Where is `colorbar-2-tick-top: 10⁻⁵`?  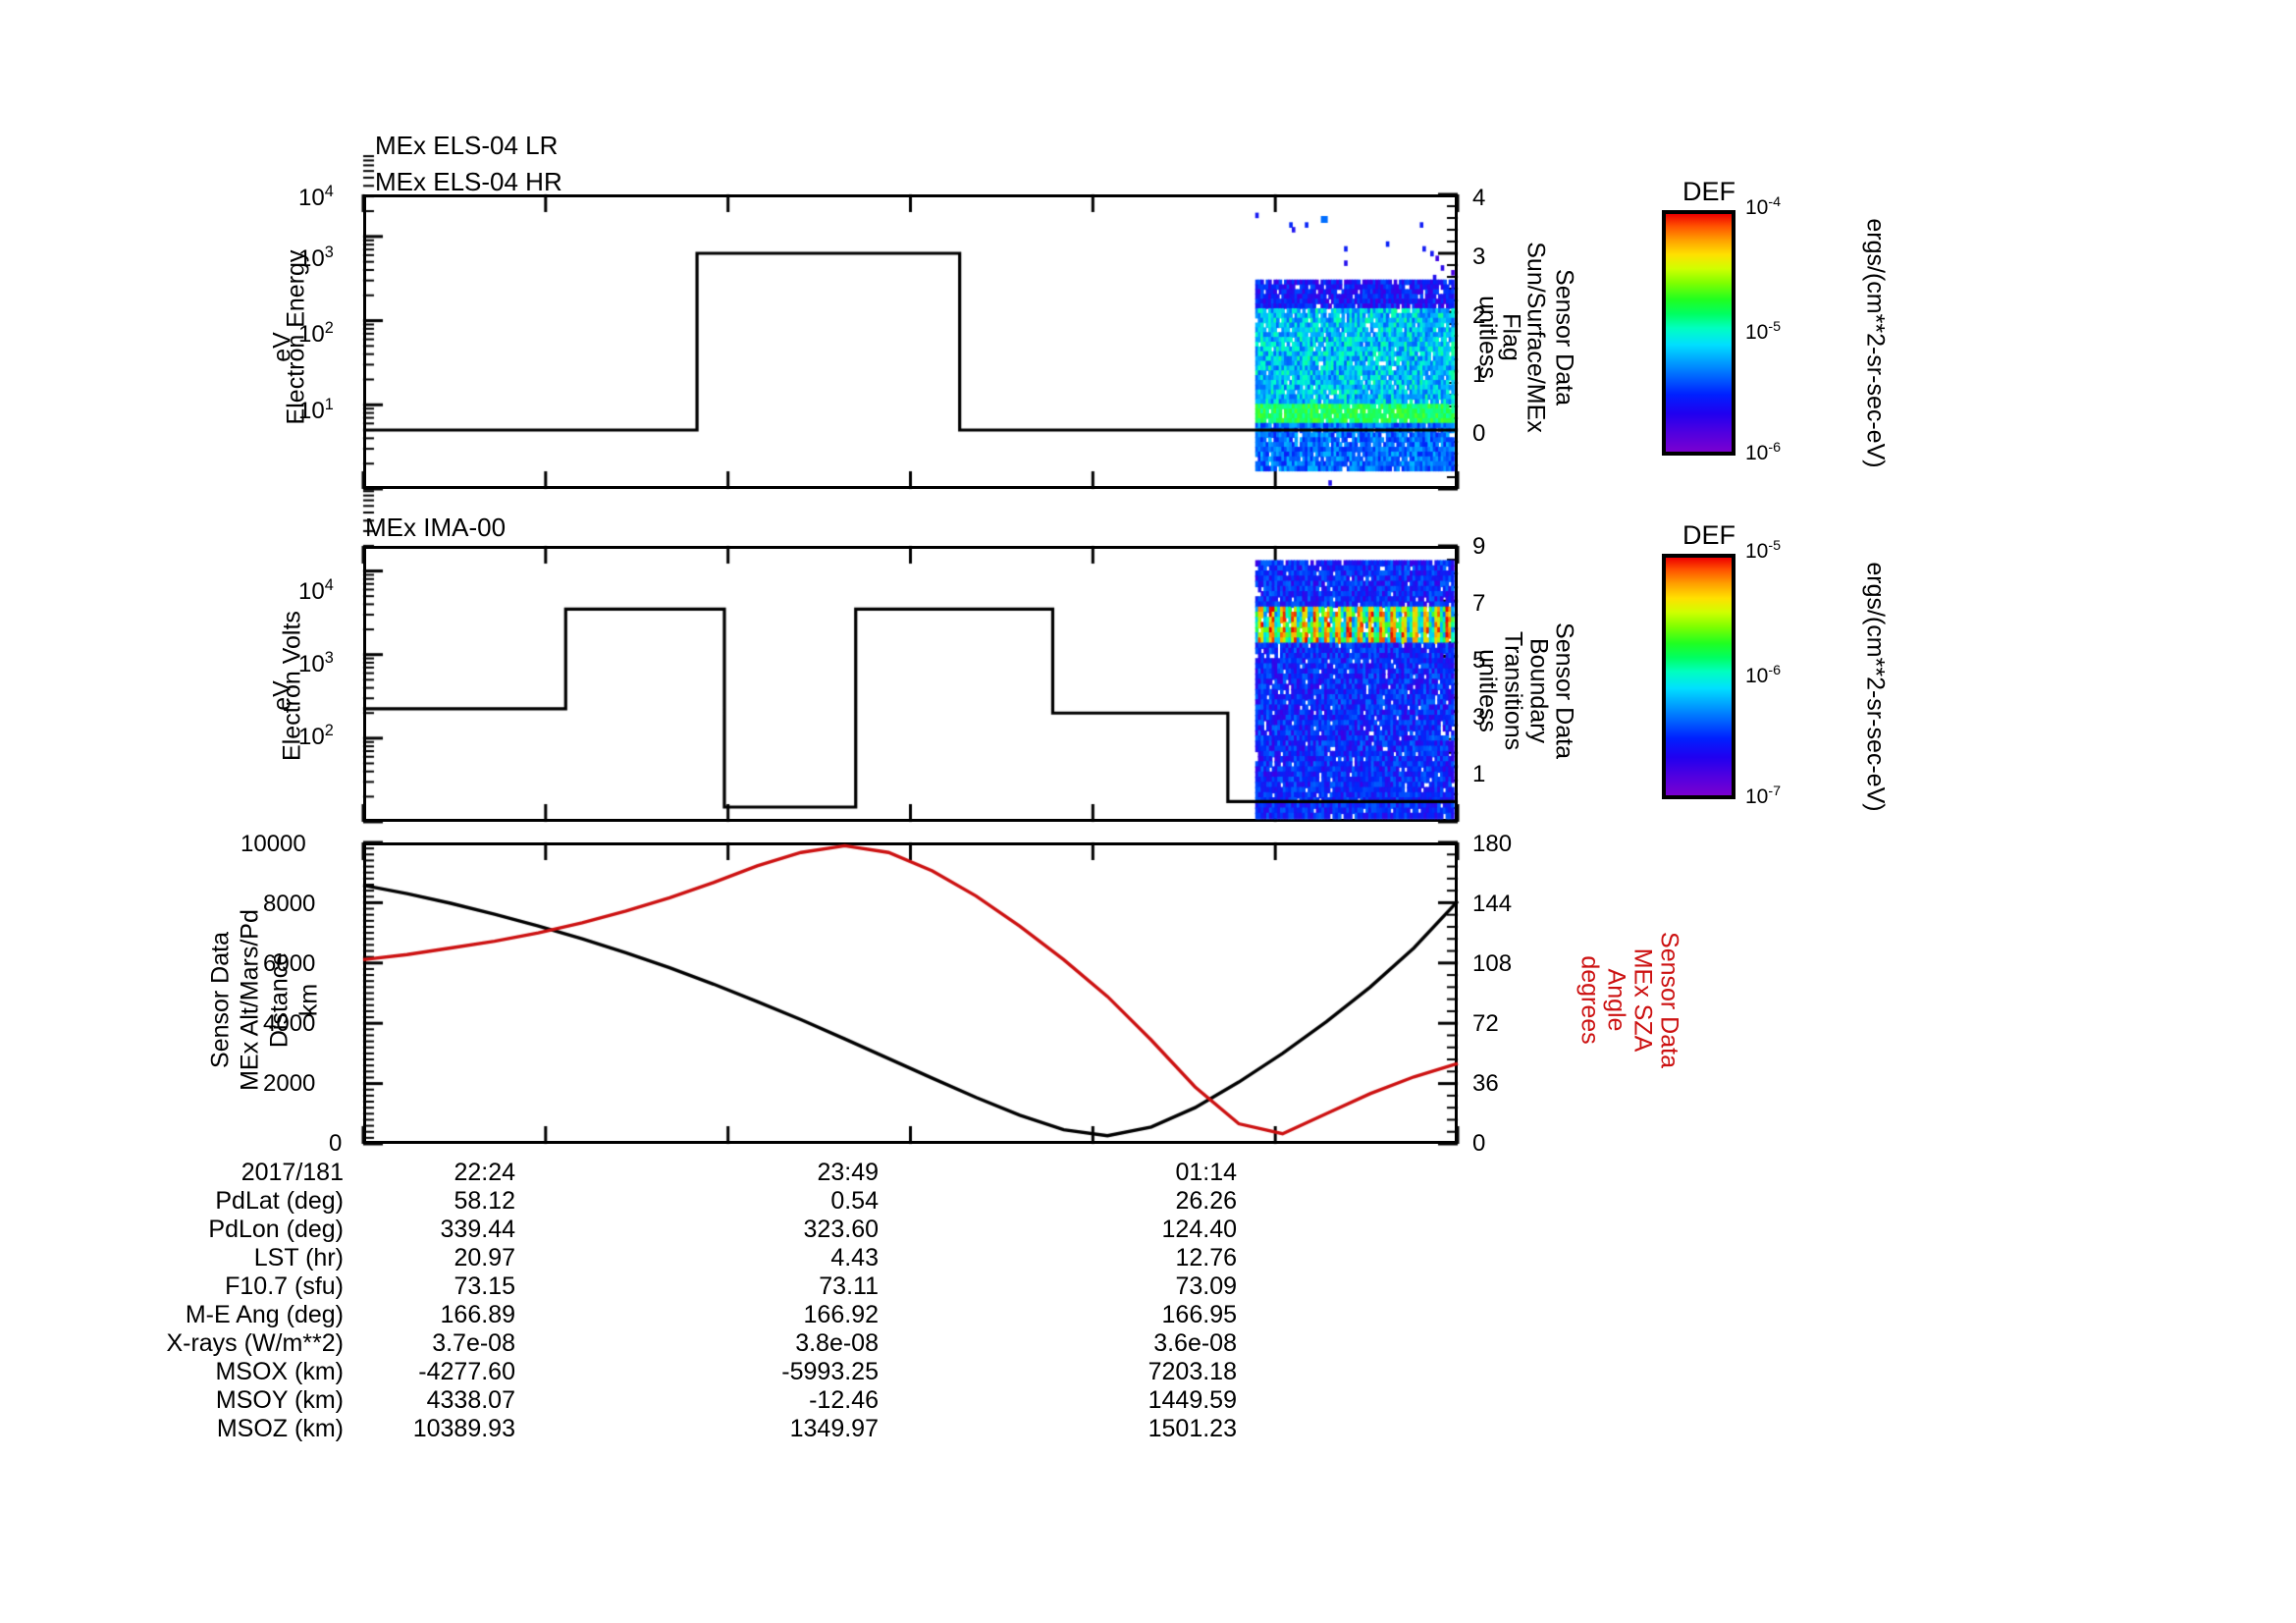
colorbar-2-tick-top: 10⁻⁵ is located at coordinates (1763, 551).